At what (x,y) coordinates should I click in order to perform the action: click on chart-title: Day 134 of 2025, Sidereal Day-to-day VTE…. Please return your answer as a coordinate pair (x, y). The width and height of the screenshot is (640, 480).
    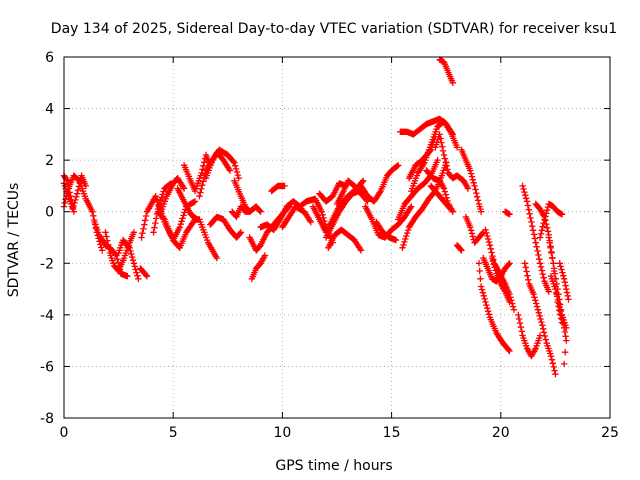
    Looking at the image, I should click on (334, 29).